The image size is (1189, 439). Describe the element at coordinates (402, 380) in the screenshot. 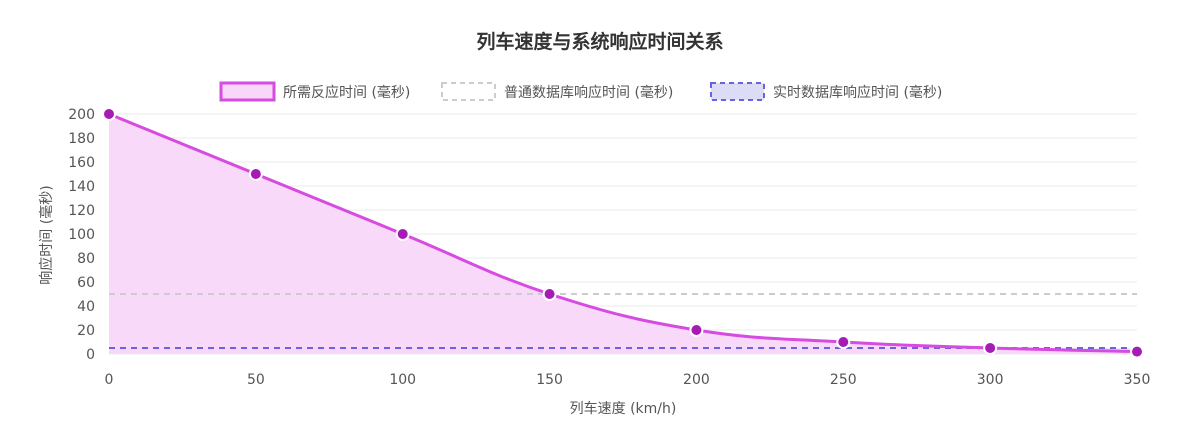

I see `x-tick-label: 100` at that location.